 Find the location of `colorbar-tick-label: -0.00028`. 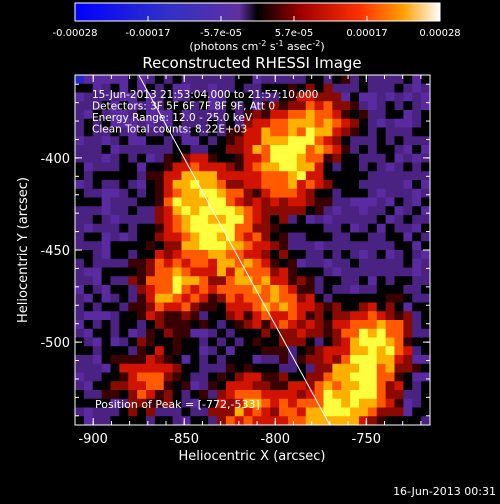

colorbar-tick-label: -0.00028 is located at coordinates (75, 33).